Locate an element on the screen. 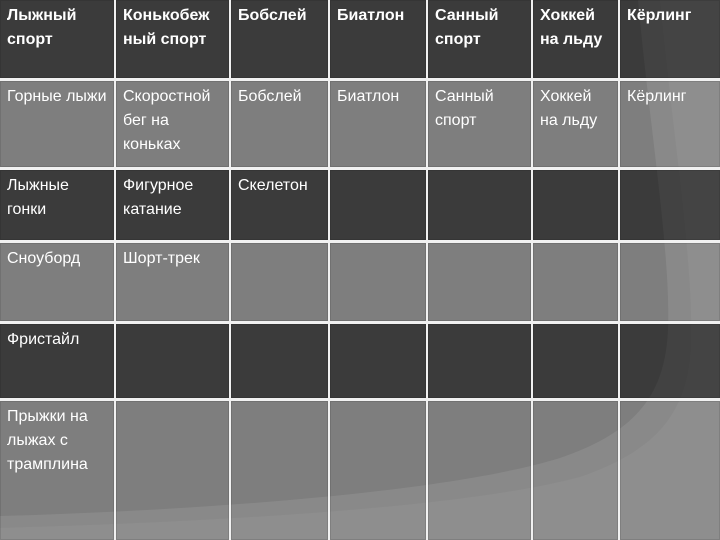 The height and width of the screenshot is (540, 720). table-header-cell: Конькобеж ный спорт is located at coordinates (173, 40).